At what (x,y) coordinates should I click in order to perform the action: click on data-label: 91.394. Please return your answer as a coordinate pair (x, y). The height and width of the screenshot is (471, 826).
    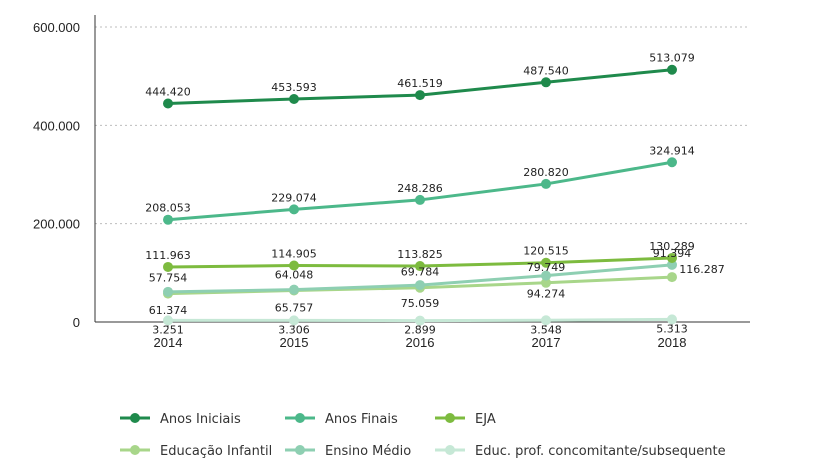
    Looking at the image, I should click on (672, 253).